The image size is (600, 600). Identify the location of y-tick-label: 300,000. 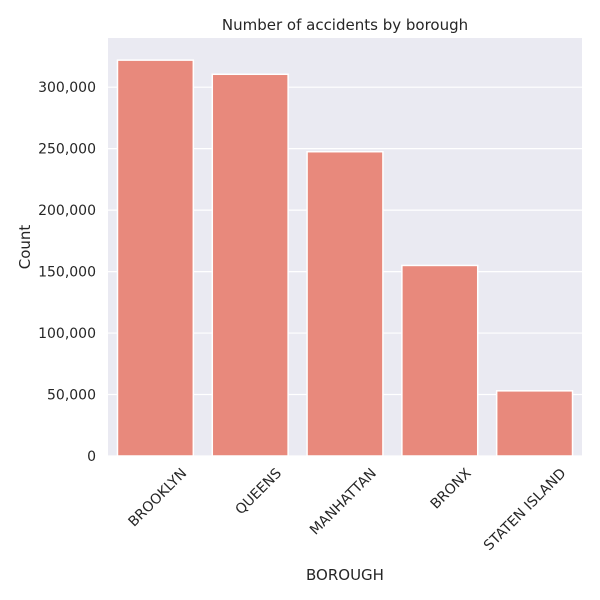
(67, 88).